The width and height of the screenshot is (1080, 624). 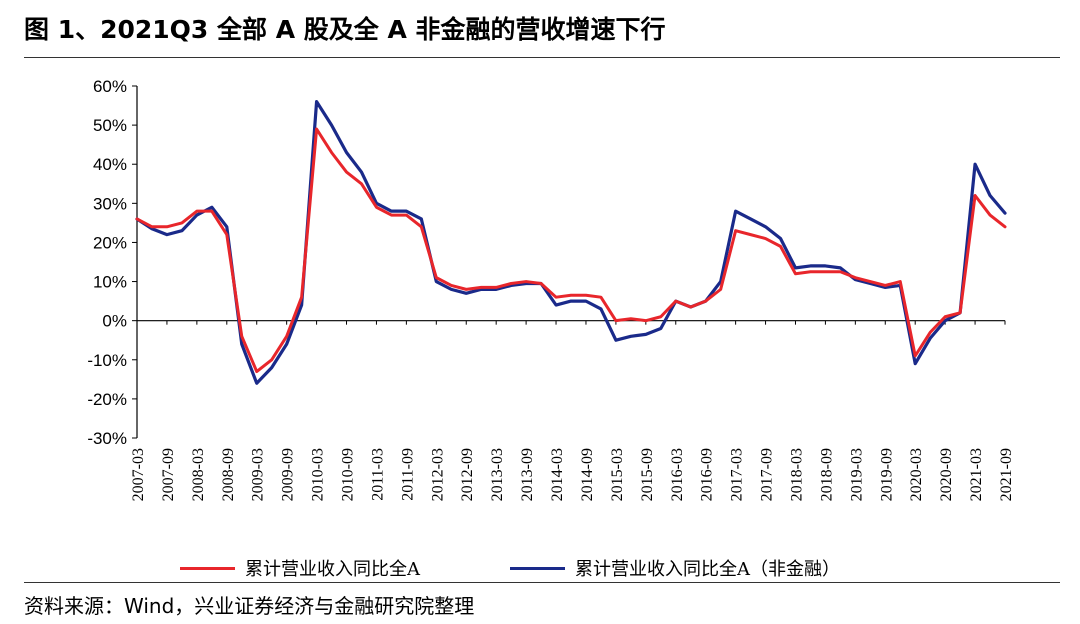 What do you see at coordinates (946, 474) in the screenshot?
I see `x-tick-label: 2020-09` at bounding box center [946, 474].